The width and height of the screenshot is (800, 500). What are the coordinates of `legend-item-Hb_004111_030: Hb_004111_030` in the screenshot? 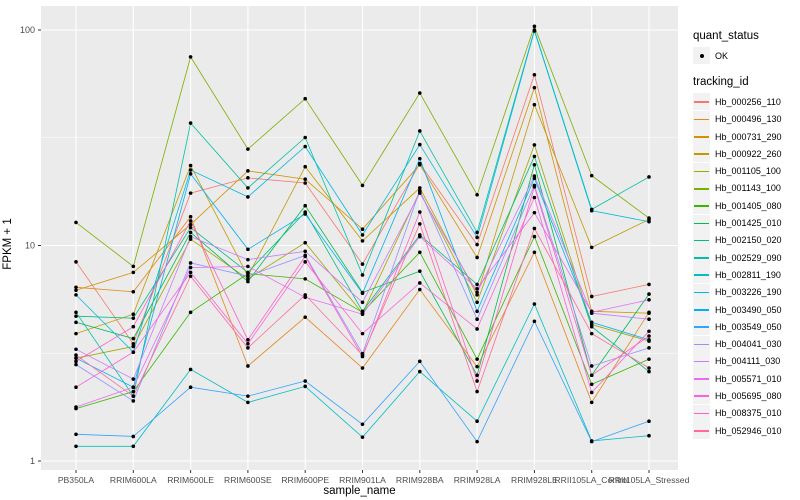 It's located at (746, 361).